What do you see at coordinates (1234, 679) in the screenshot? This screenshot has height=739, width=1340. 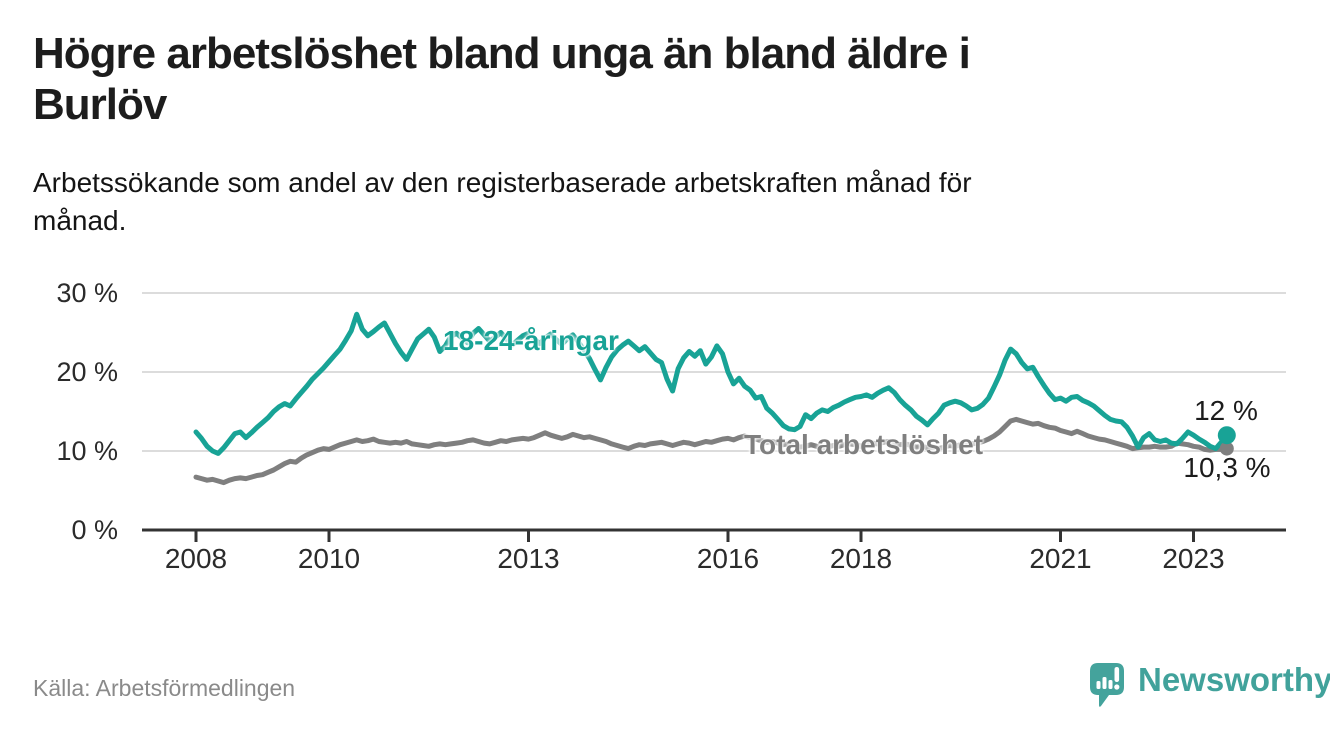 I see `newsworthy-logo-text: Newsworthy` at bounding box center [1234, 679].